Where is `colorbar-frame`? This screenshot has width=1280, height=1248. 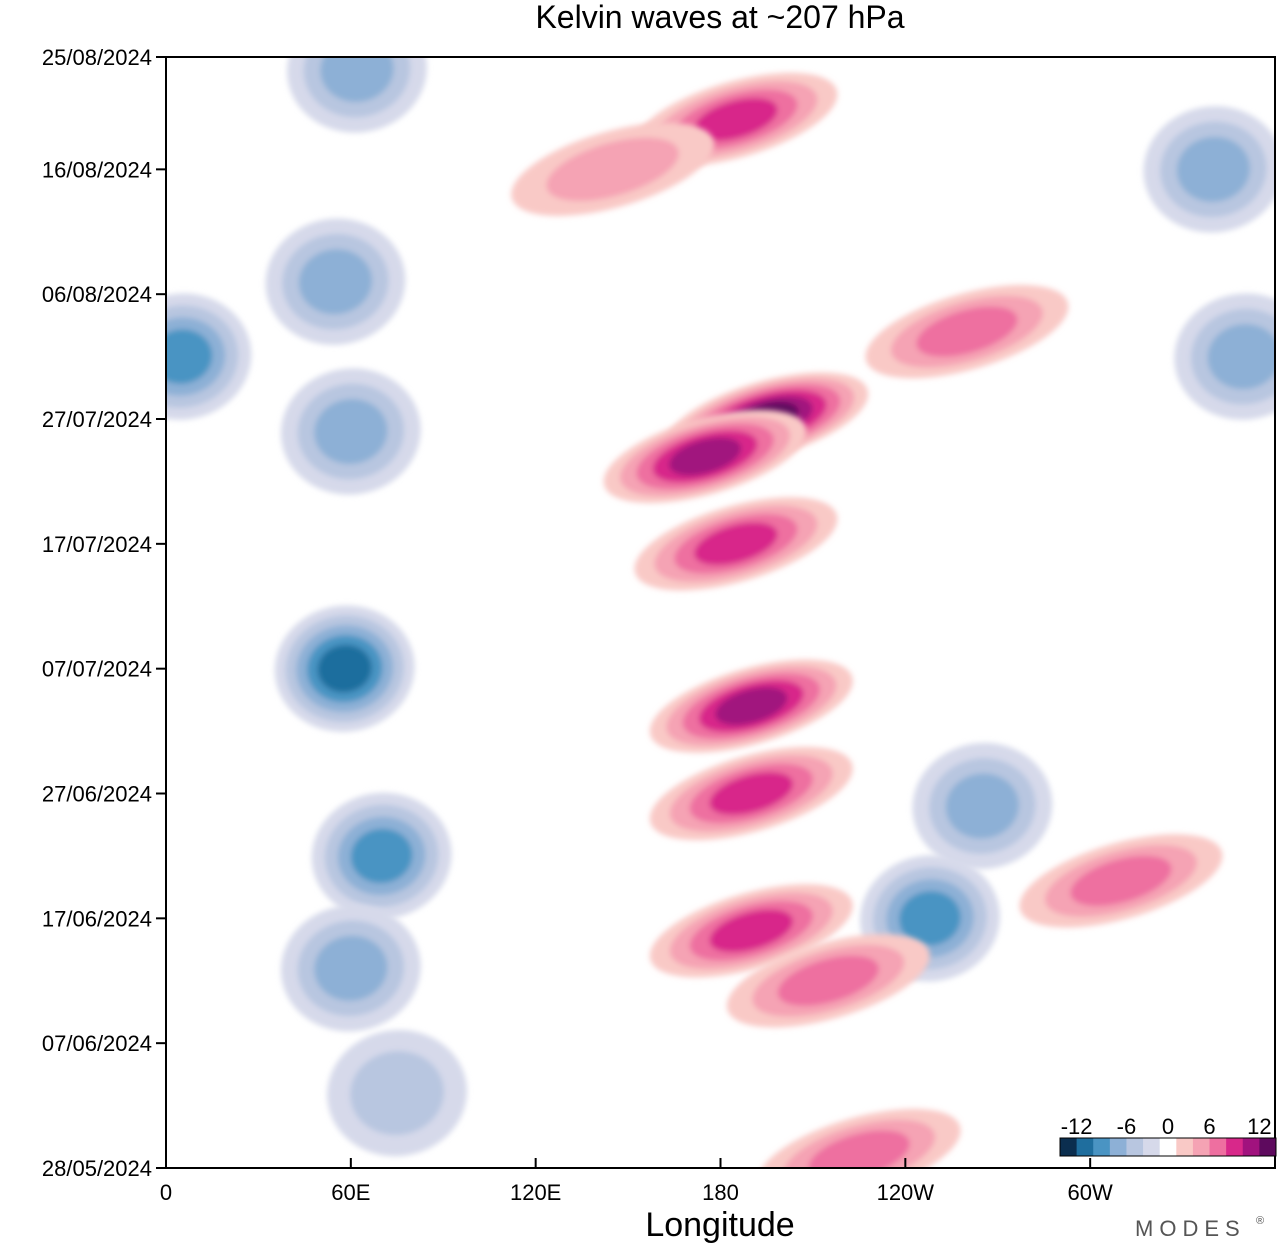 colorbar-frame is located at coordinates (1168, 1147).